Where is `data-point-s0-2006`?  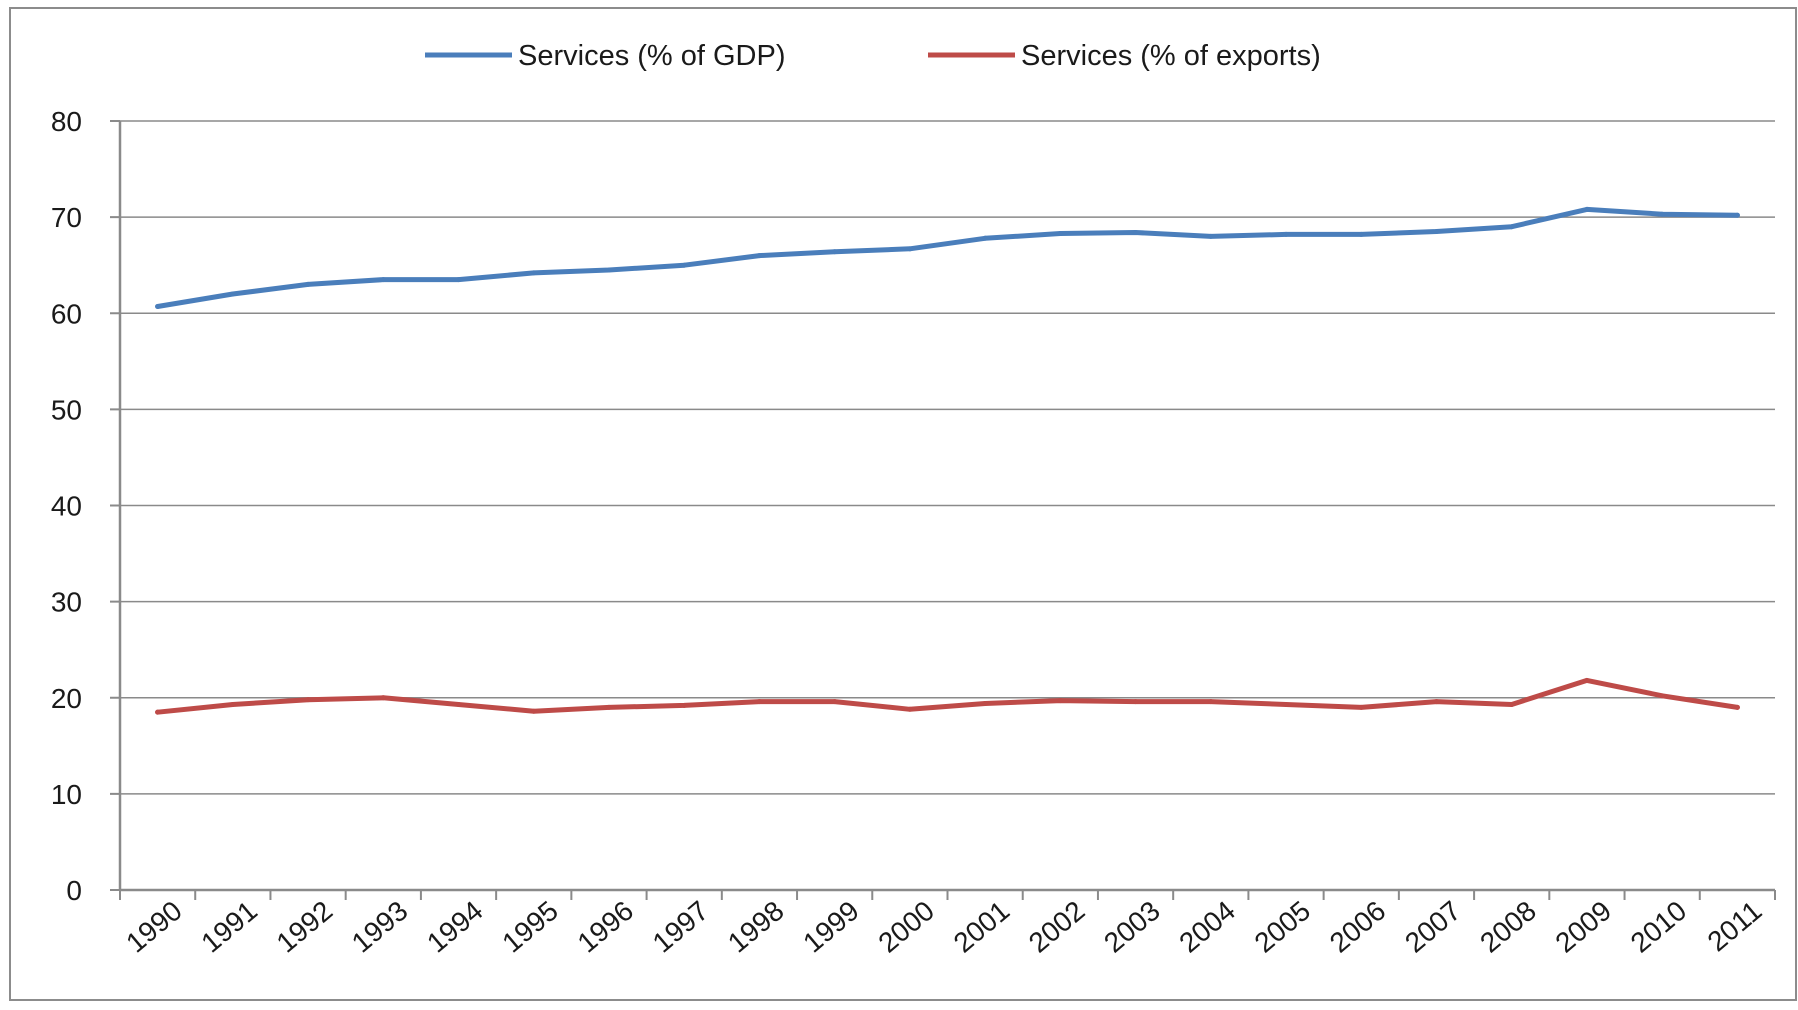
data-point-s0-2006 is located at coordinates (1361, 234).